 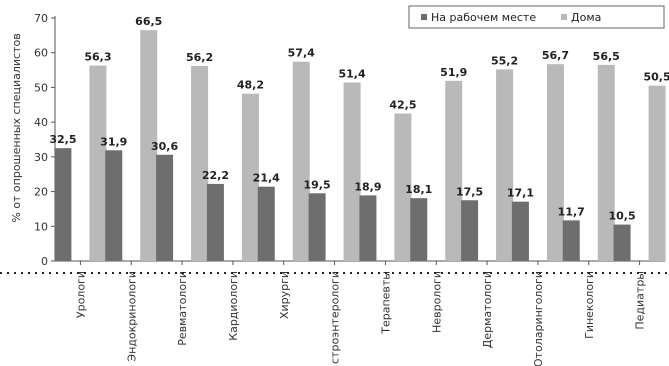 I want to click on category-label: Эндокринологи, so click(x=131, y=316).